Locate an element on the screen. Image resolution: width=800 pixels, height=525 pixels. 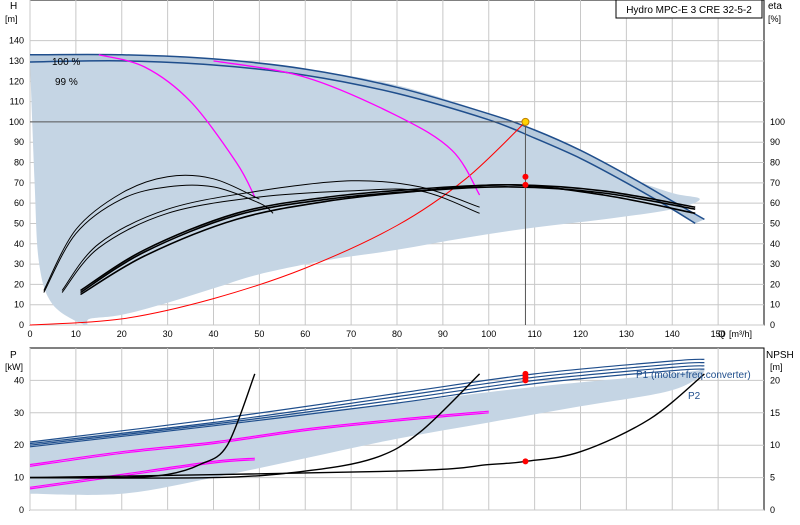
y-tick-label: 20 is located at coordinates (19, 284).